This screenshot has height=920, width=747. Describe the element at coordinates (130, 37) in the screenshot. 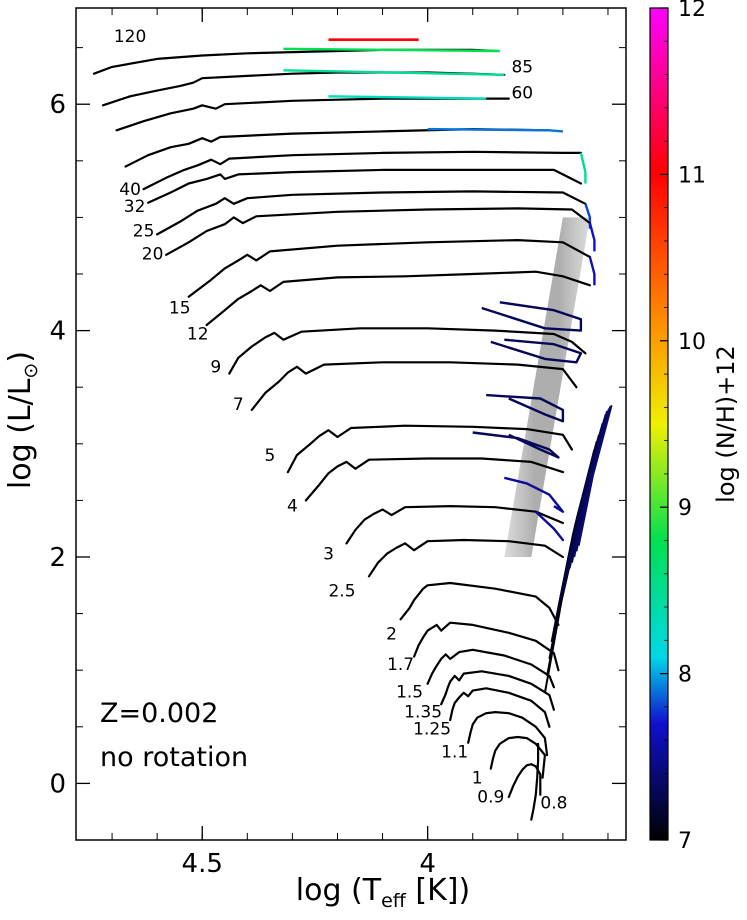

I see `mass-label-0: 120` at that location.